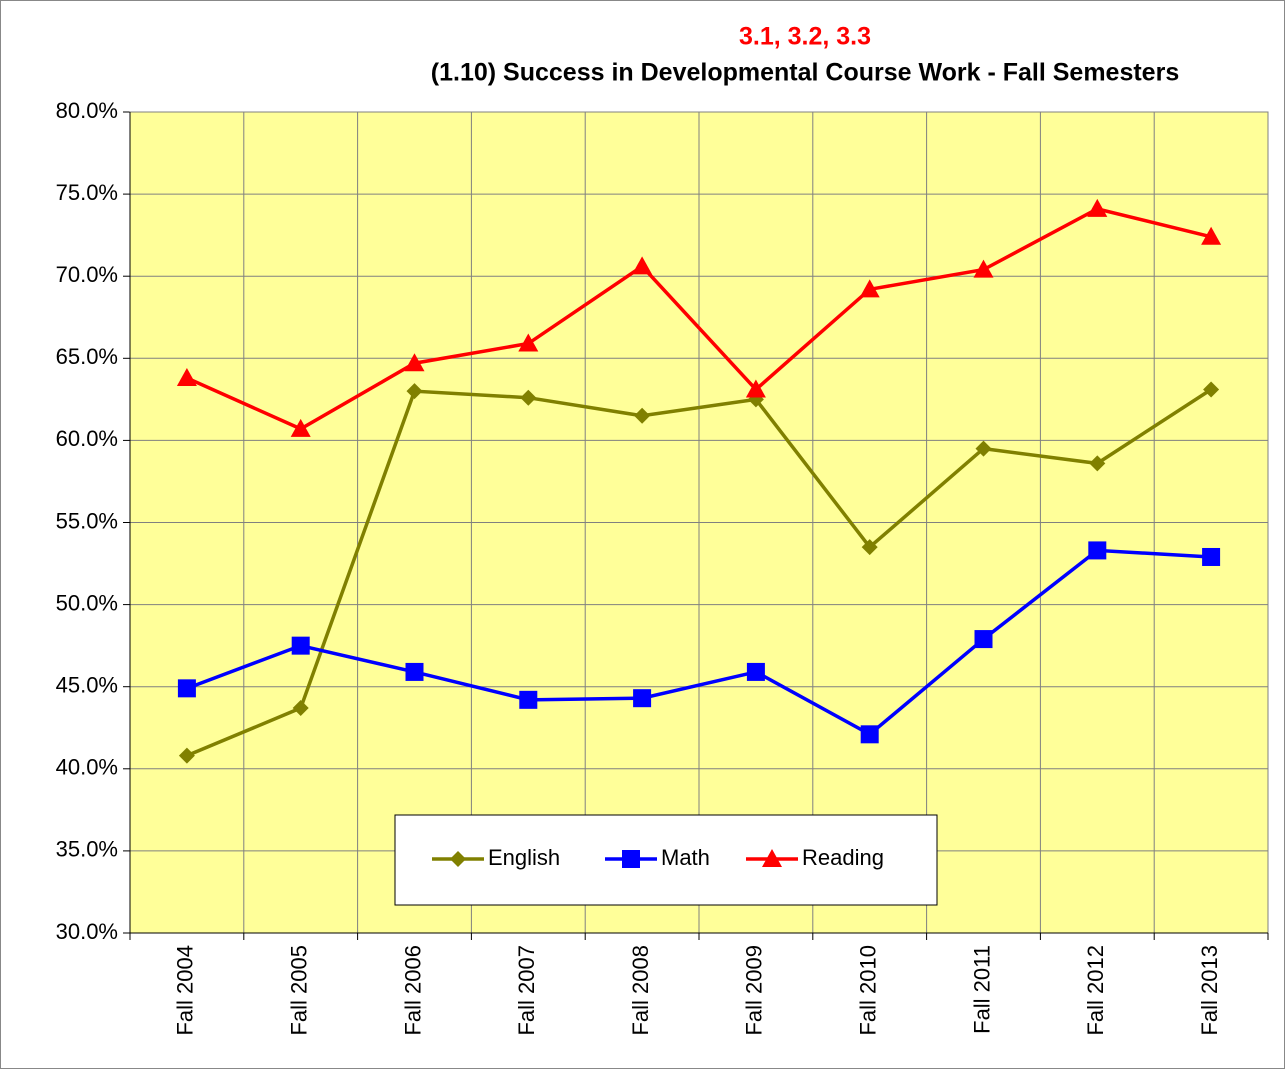 The image size is (1285, 1069). What do you see at coordinates (87, 192) in the screenshot?
I see `y-tick-label: 75.0%` at bounding box center [87, 192].